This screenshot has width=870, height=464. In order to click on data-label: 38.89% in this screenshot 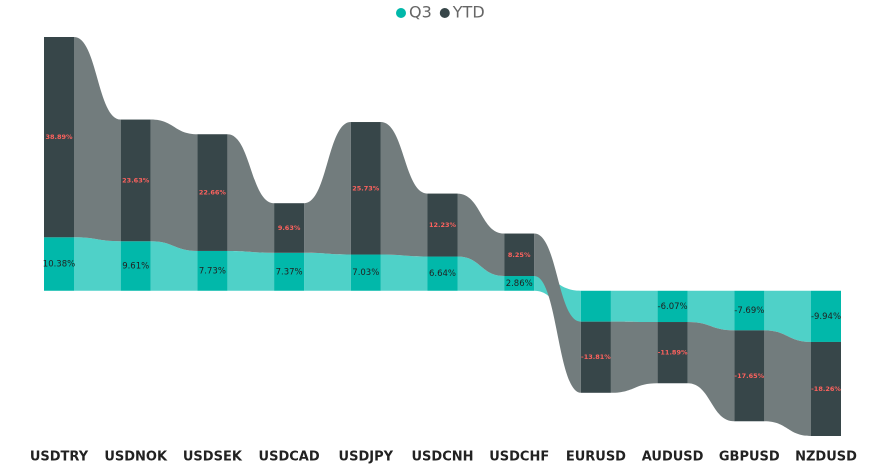, I will do `click(59, 137)`.